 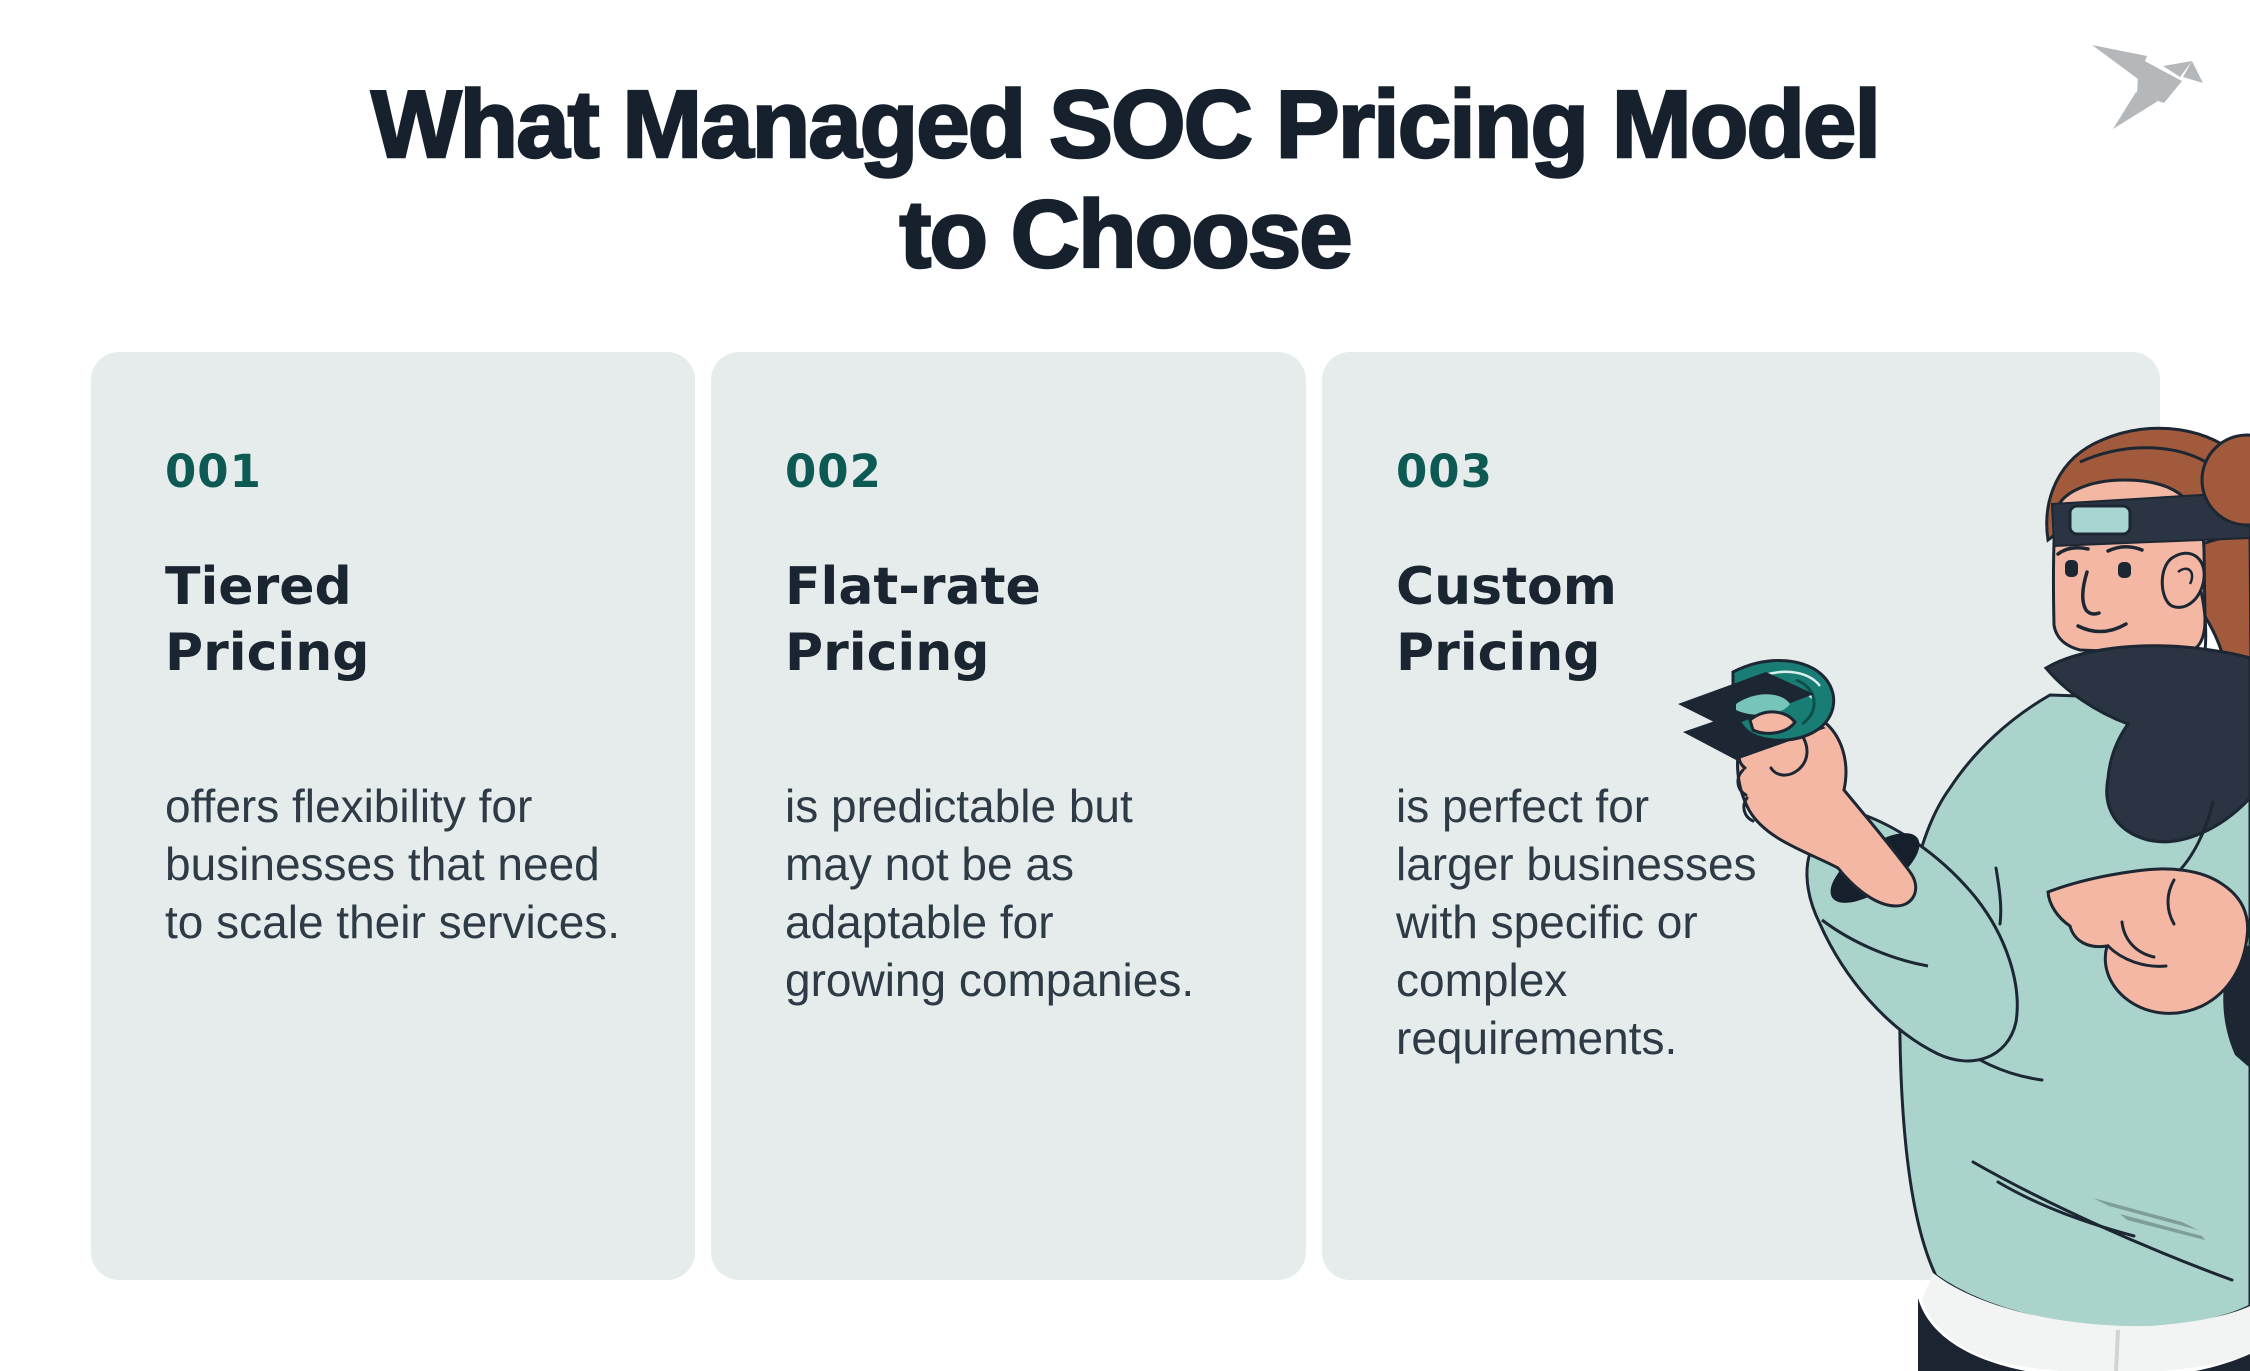 What do you see at coordinates (1444, 471) in the screenshot?
I see `card-number: 003` at bounding box center [1444, 471].